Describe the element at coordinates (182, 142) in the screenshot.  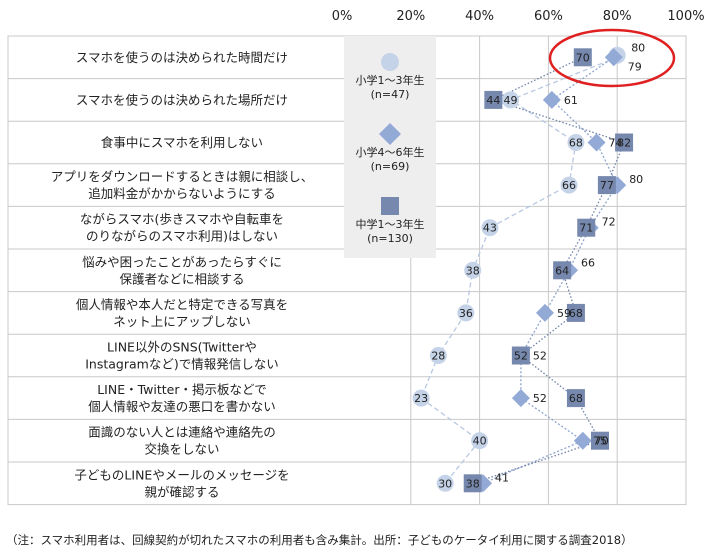
I see `row-label: 食事中にスマホを利用しない` at that location.